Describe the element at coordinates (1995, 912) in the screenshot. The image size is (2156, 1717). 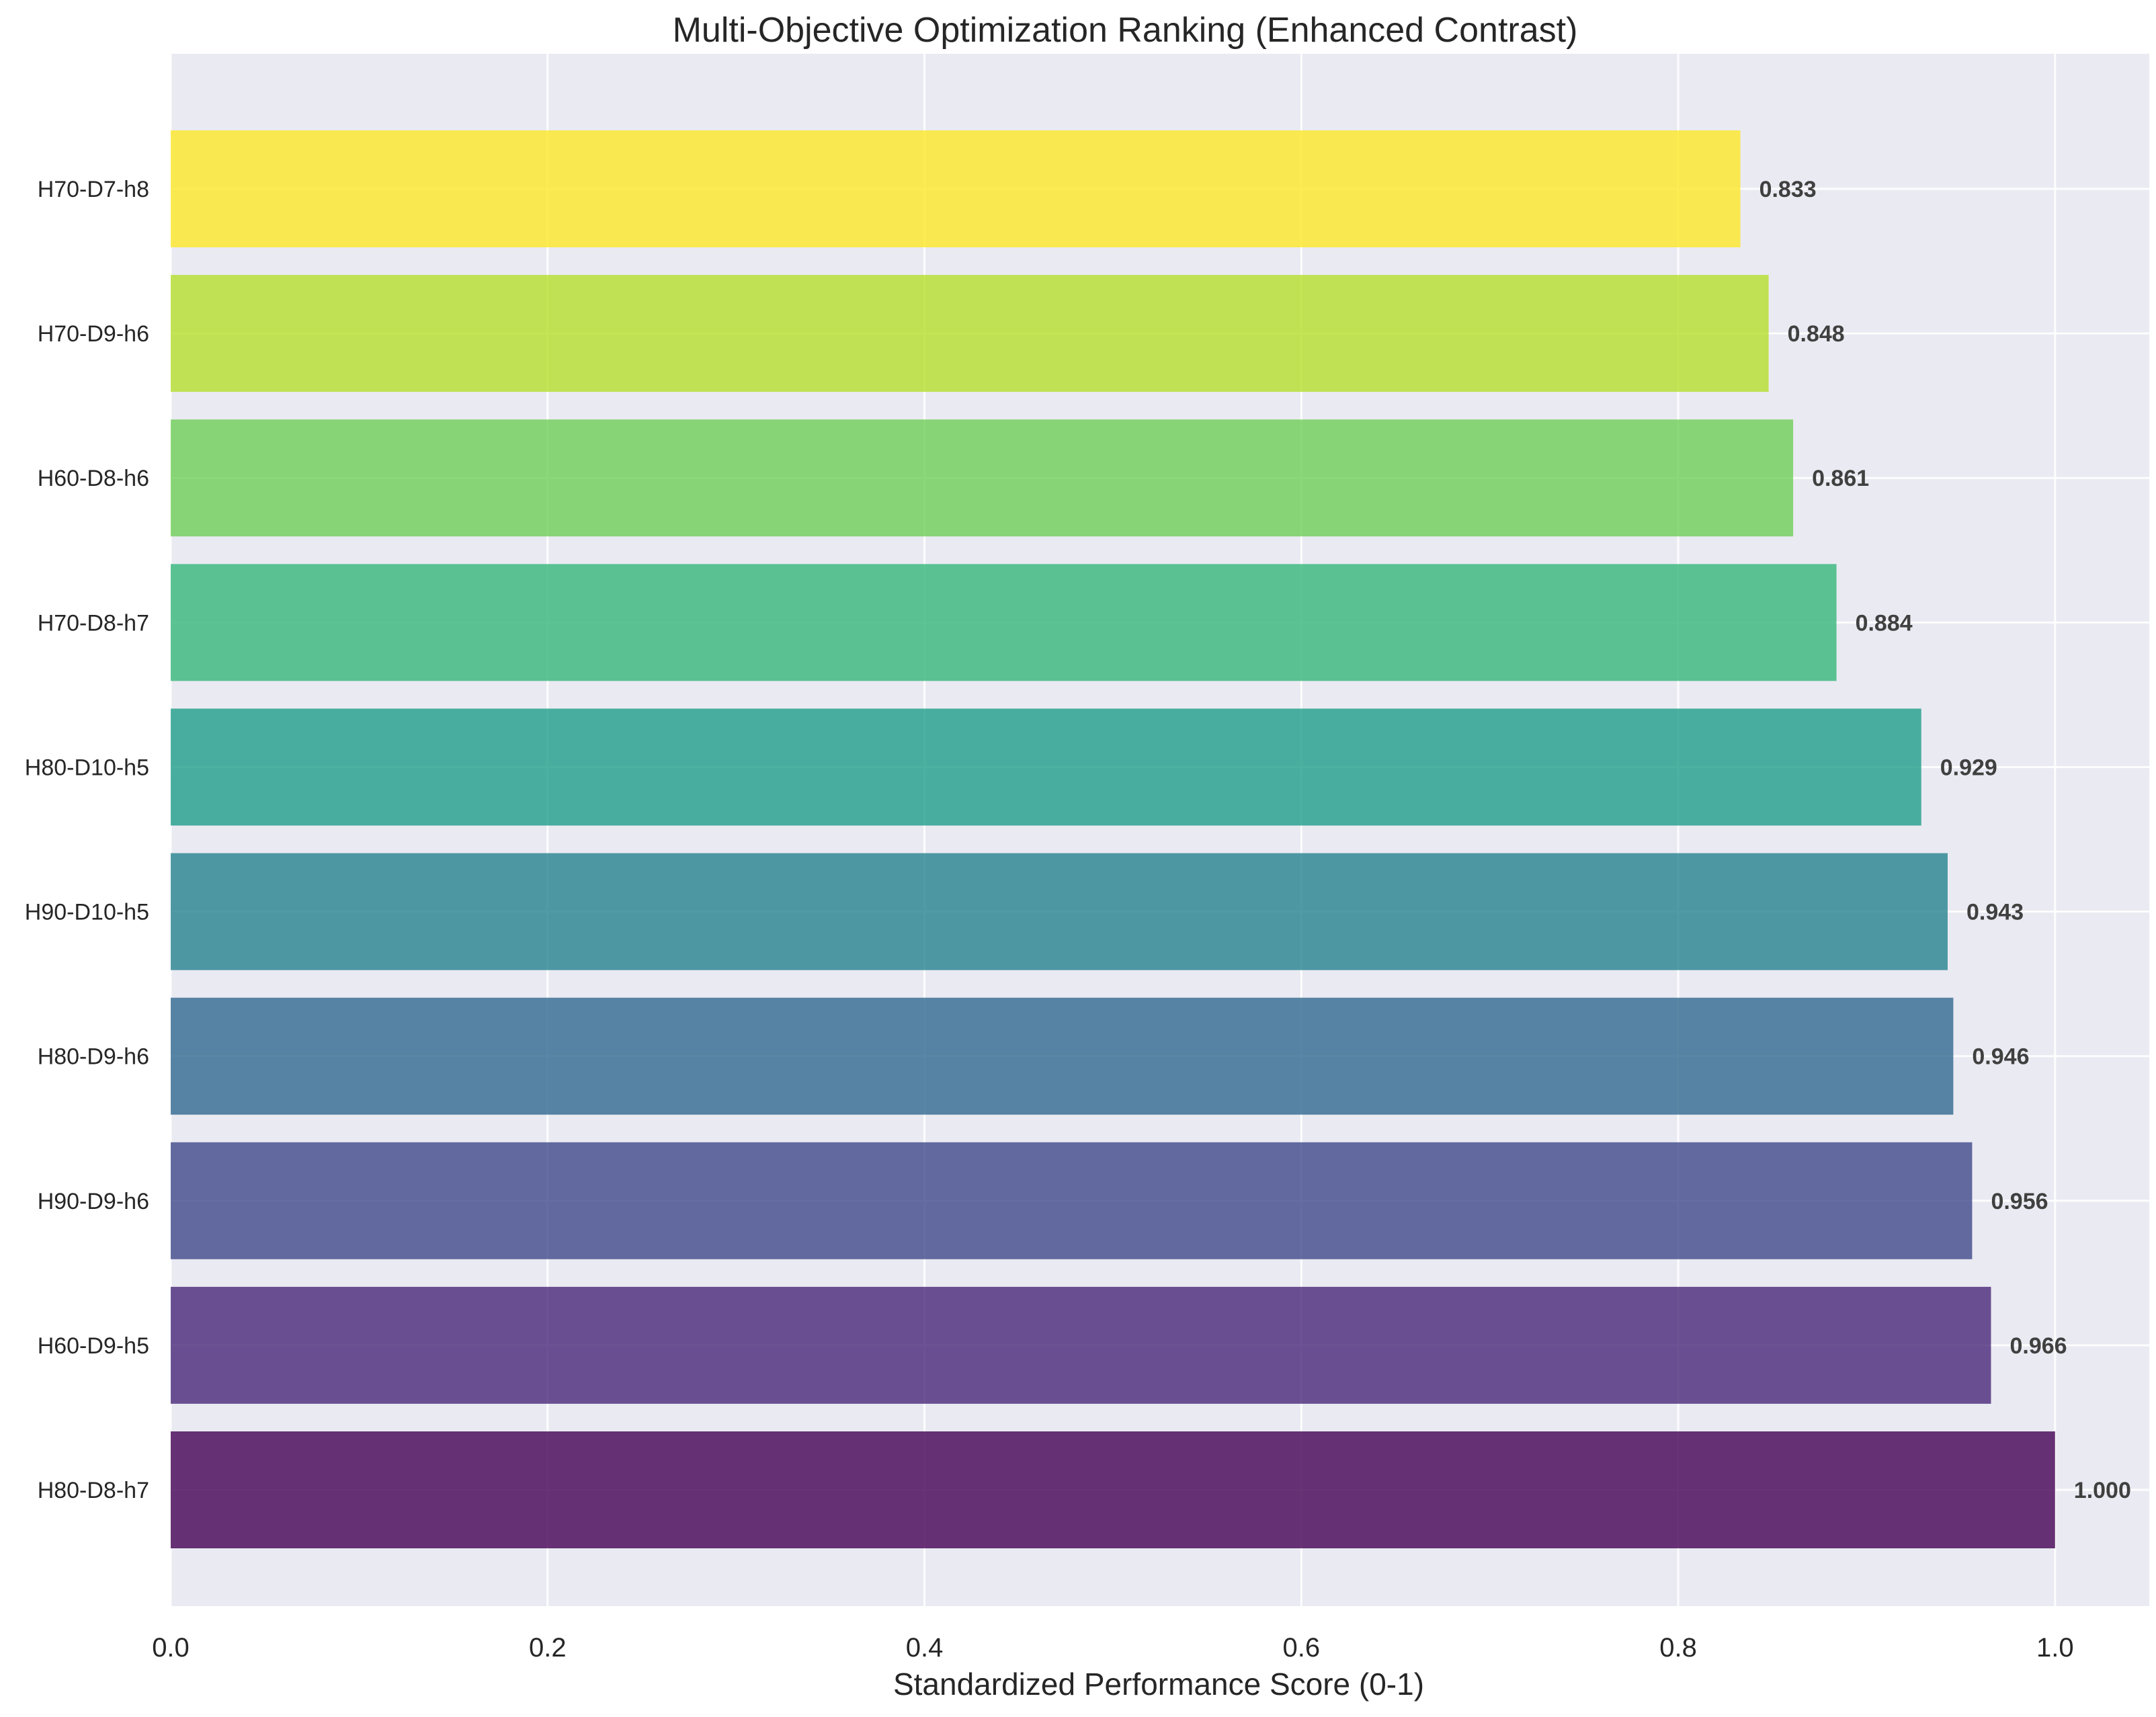
I see `bar-value-label: 0.943` at that location.